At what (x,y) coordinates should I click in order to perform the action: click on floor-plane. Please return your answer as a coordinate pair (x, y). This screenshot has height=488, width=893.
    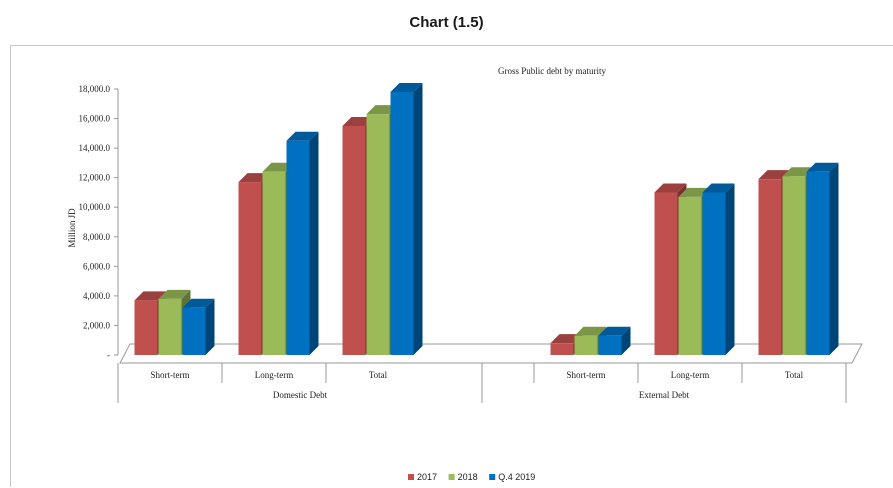
    Looking at the image, I should click on (491, 353).